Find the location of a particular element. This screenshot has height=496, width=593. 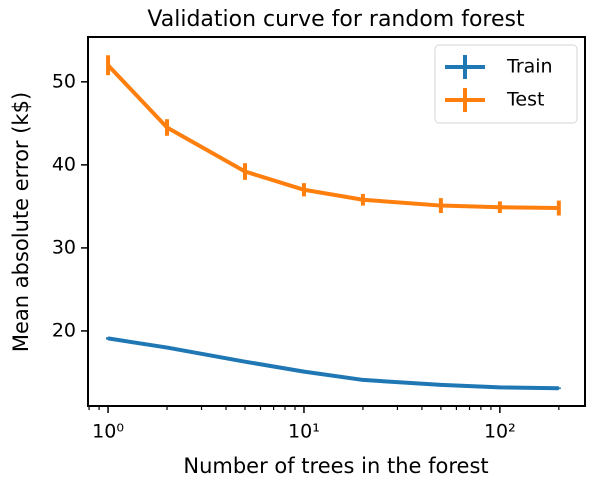

legend-label: Test is located at coordinates (525, 100).